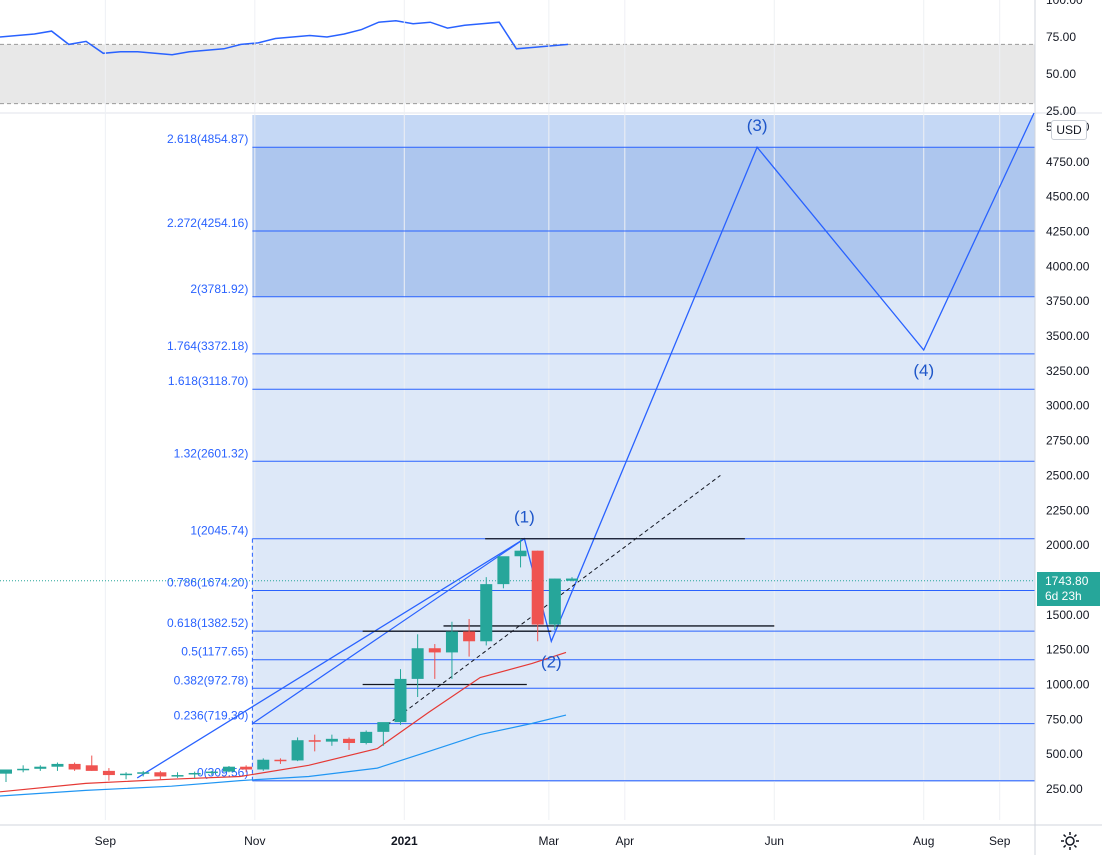  I want to click on wave-label: (1), so click(524, 517).